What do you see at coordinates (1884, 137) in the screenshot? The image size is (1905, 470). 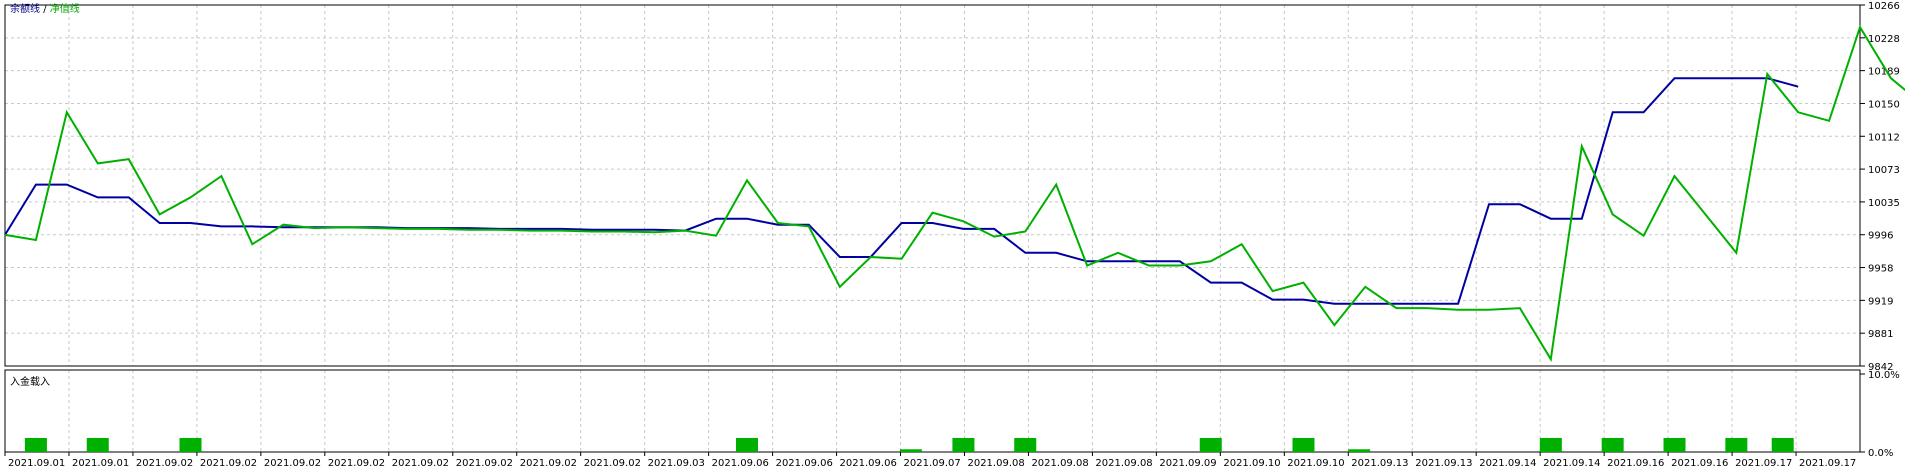 I see `y-tick-label: 10112` at bounding box center [1884, 137].